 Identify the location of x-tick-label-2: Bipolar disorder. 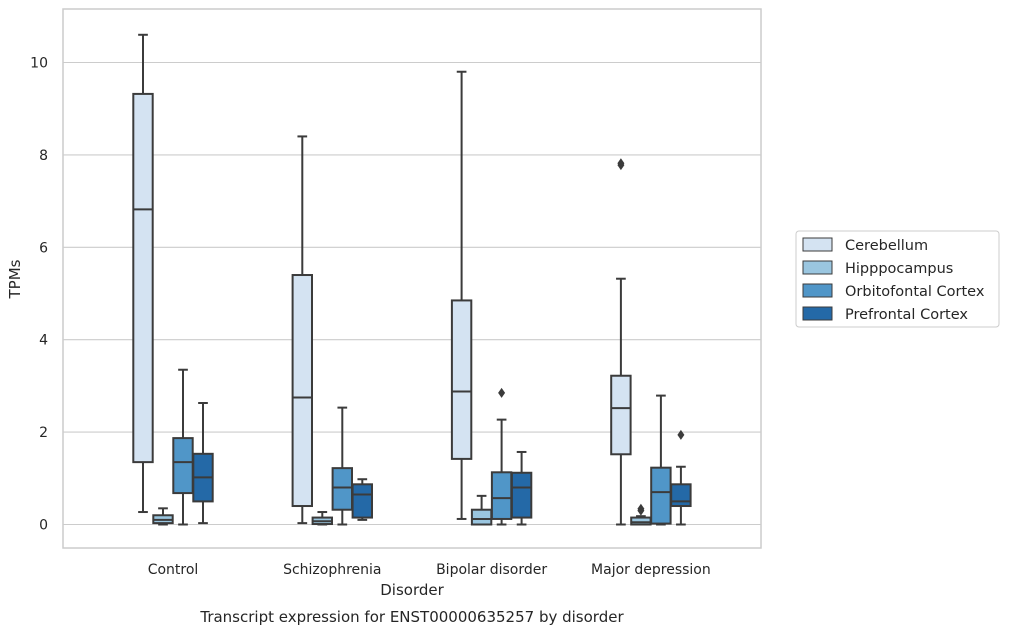
(491, 570).